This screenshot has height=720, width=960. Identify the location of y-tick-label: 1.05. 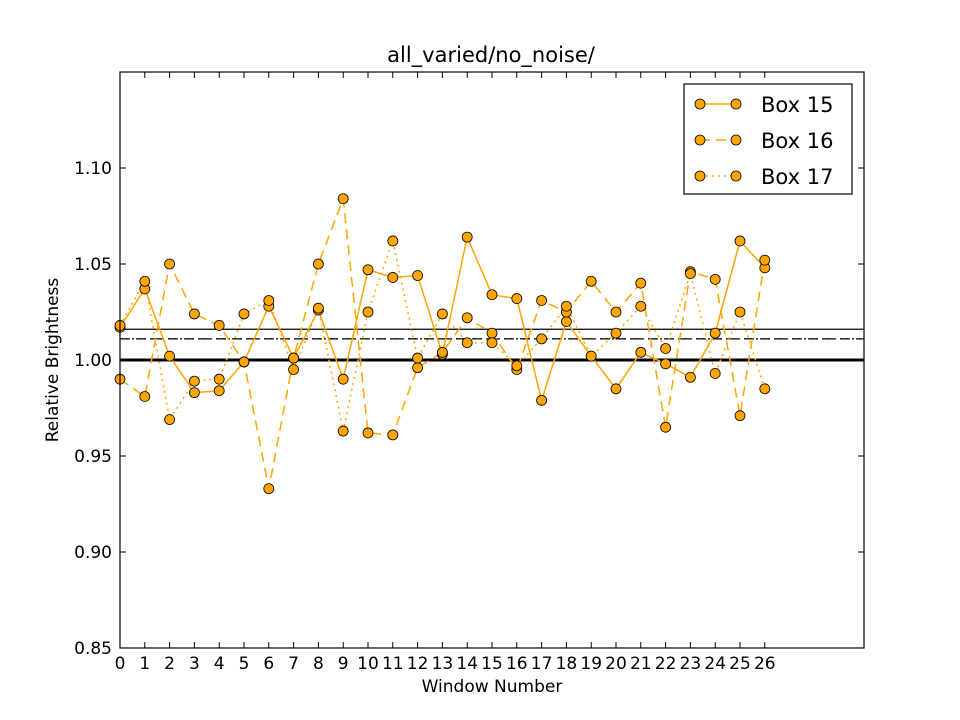
(93, 265).